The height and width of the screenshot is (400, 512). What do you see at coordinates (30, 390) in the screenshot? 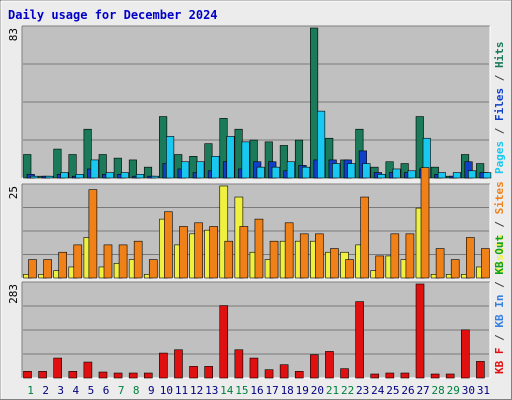
I see `x-tick-day-1: 1` at bounding box center [30, 390].